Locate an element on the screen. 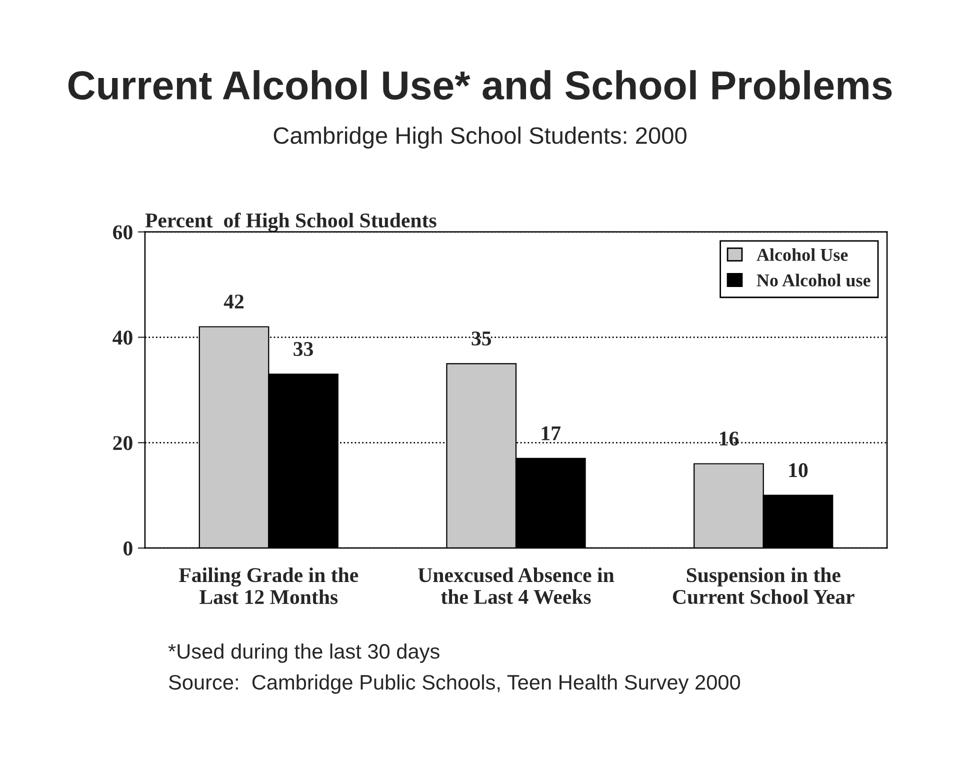  y-tick-label: 0 is located at coordinates (128, 548).